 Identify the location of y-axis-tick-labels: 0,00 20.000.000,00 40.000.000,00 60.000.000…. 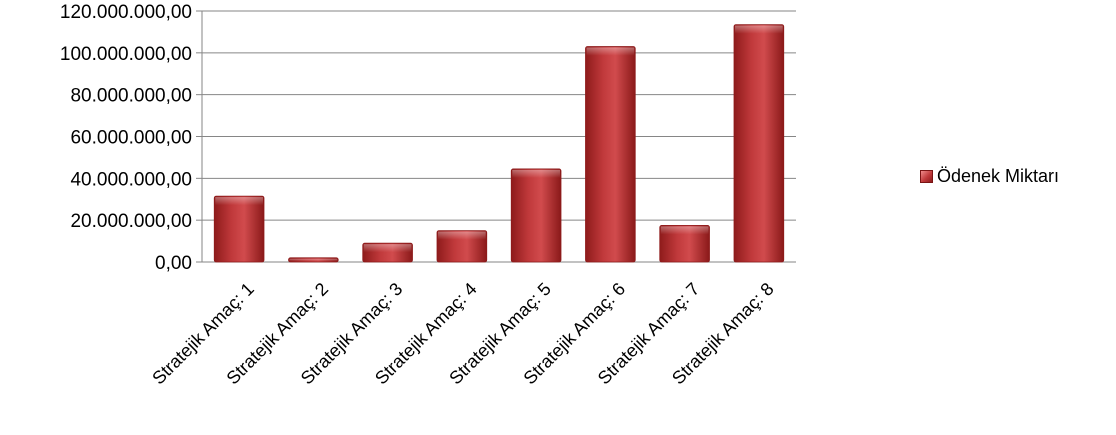
(126, 138).